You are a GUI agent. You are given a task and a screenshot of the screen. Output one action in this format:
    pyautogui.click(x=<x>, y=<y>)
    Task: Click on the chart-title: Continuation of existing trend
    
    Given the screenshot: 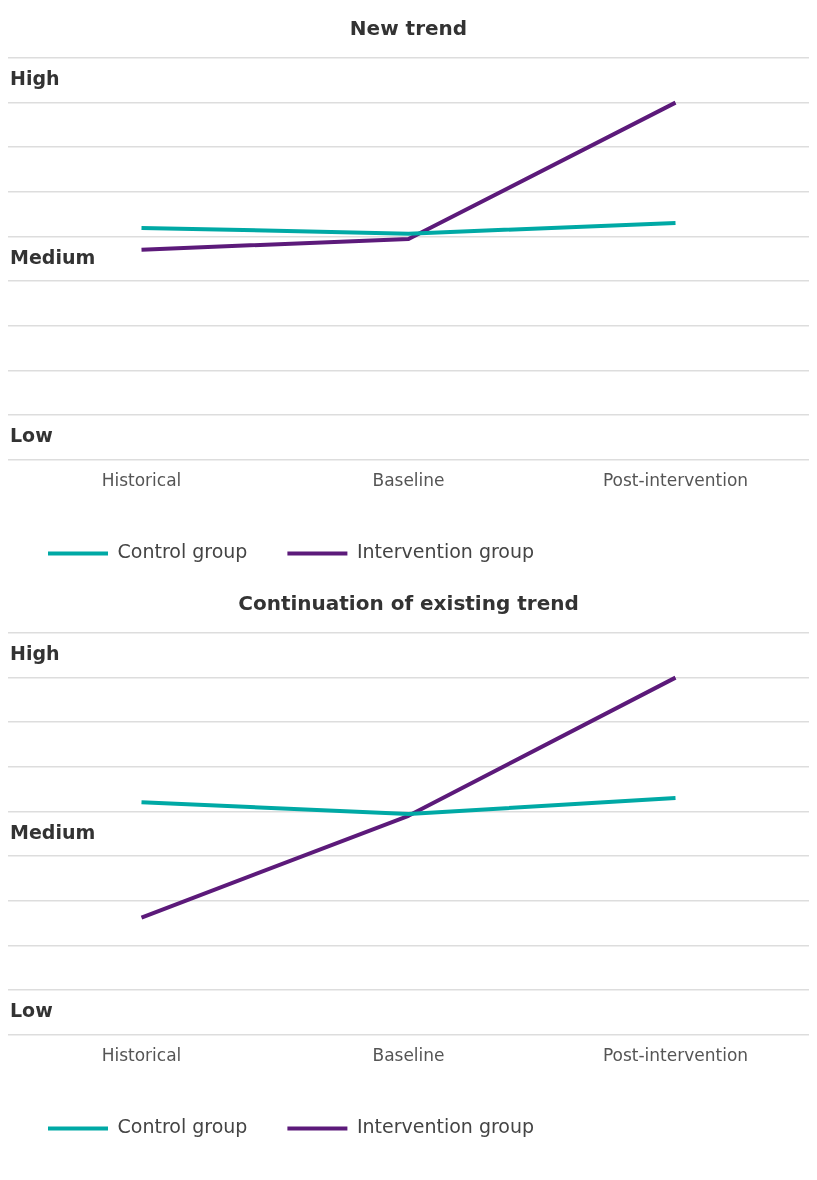 What is the action you would take?
    pyautogui.click(x=408, y=603)
    